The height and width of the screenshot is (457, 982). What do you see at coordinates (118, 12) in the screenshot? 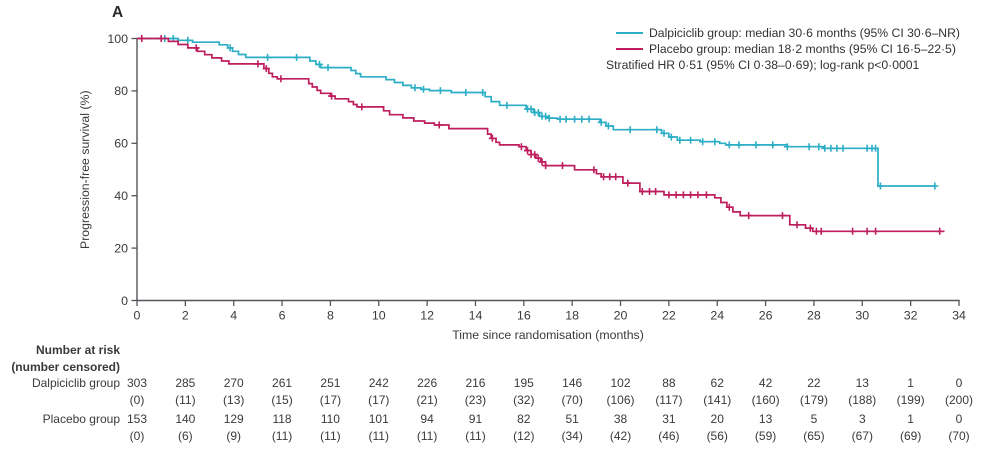
I see `panel-label: A` at bounding box center [118, 12].